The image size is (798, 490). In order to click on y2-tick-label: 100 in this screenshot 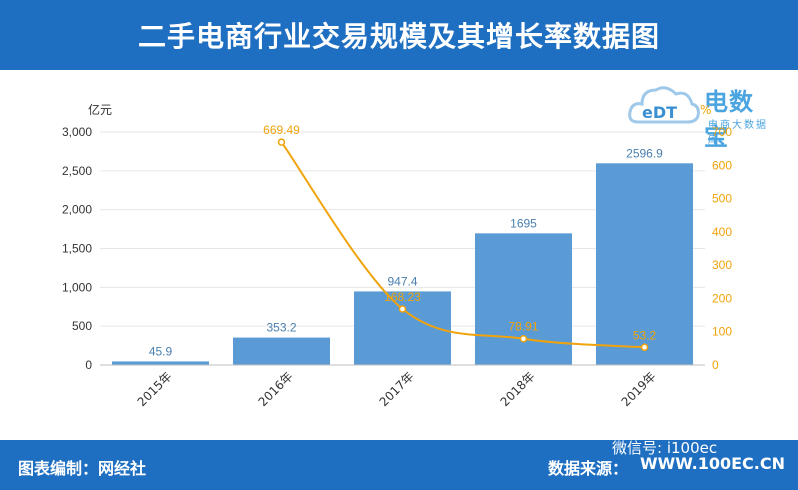, I will do `click(722, 332)`.